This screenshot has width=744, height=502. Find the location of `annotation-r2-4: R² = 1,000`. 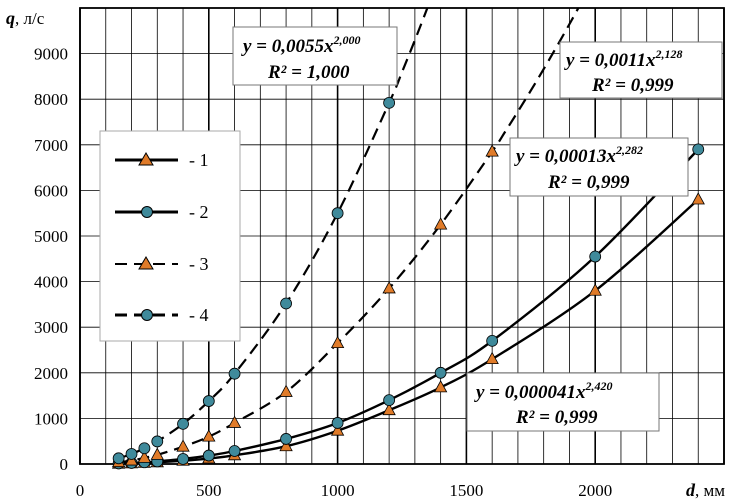

annotation-r2-4: R² = 1,000 is located at coordinates (308, 72).